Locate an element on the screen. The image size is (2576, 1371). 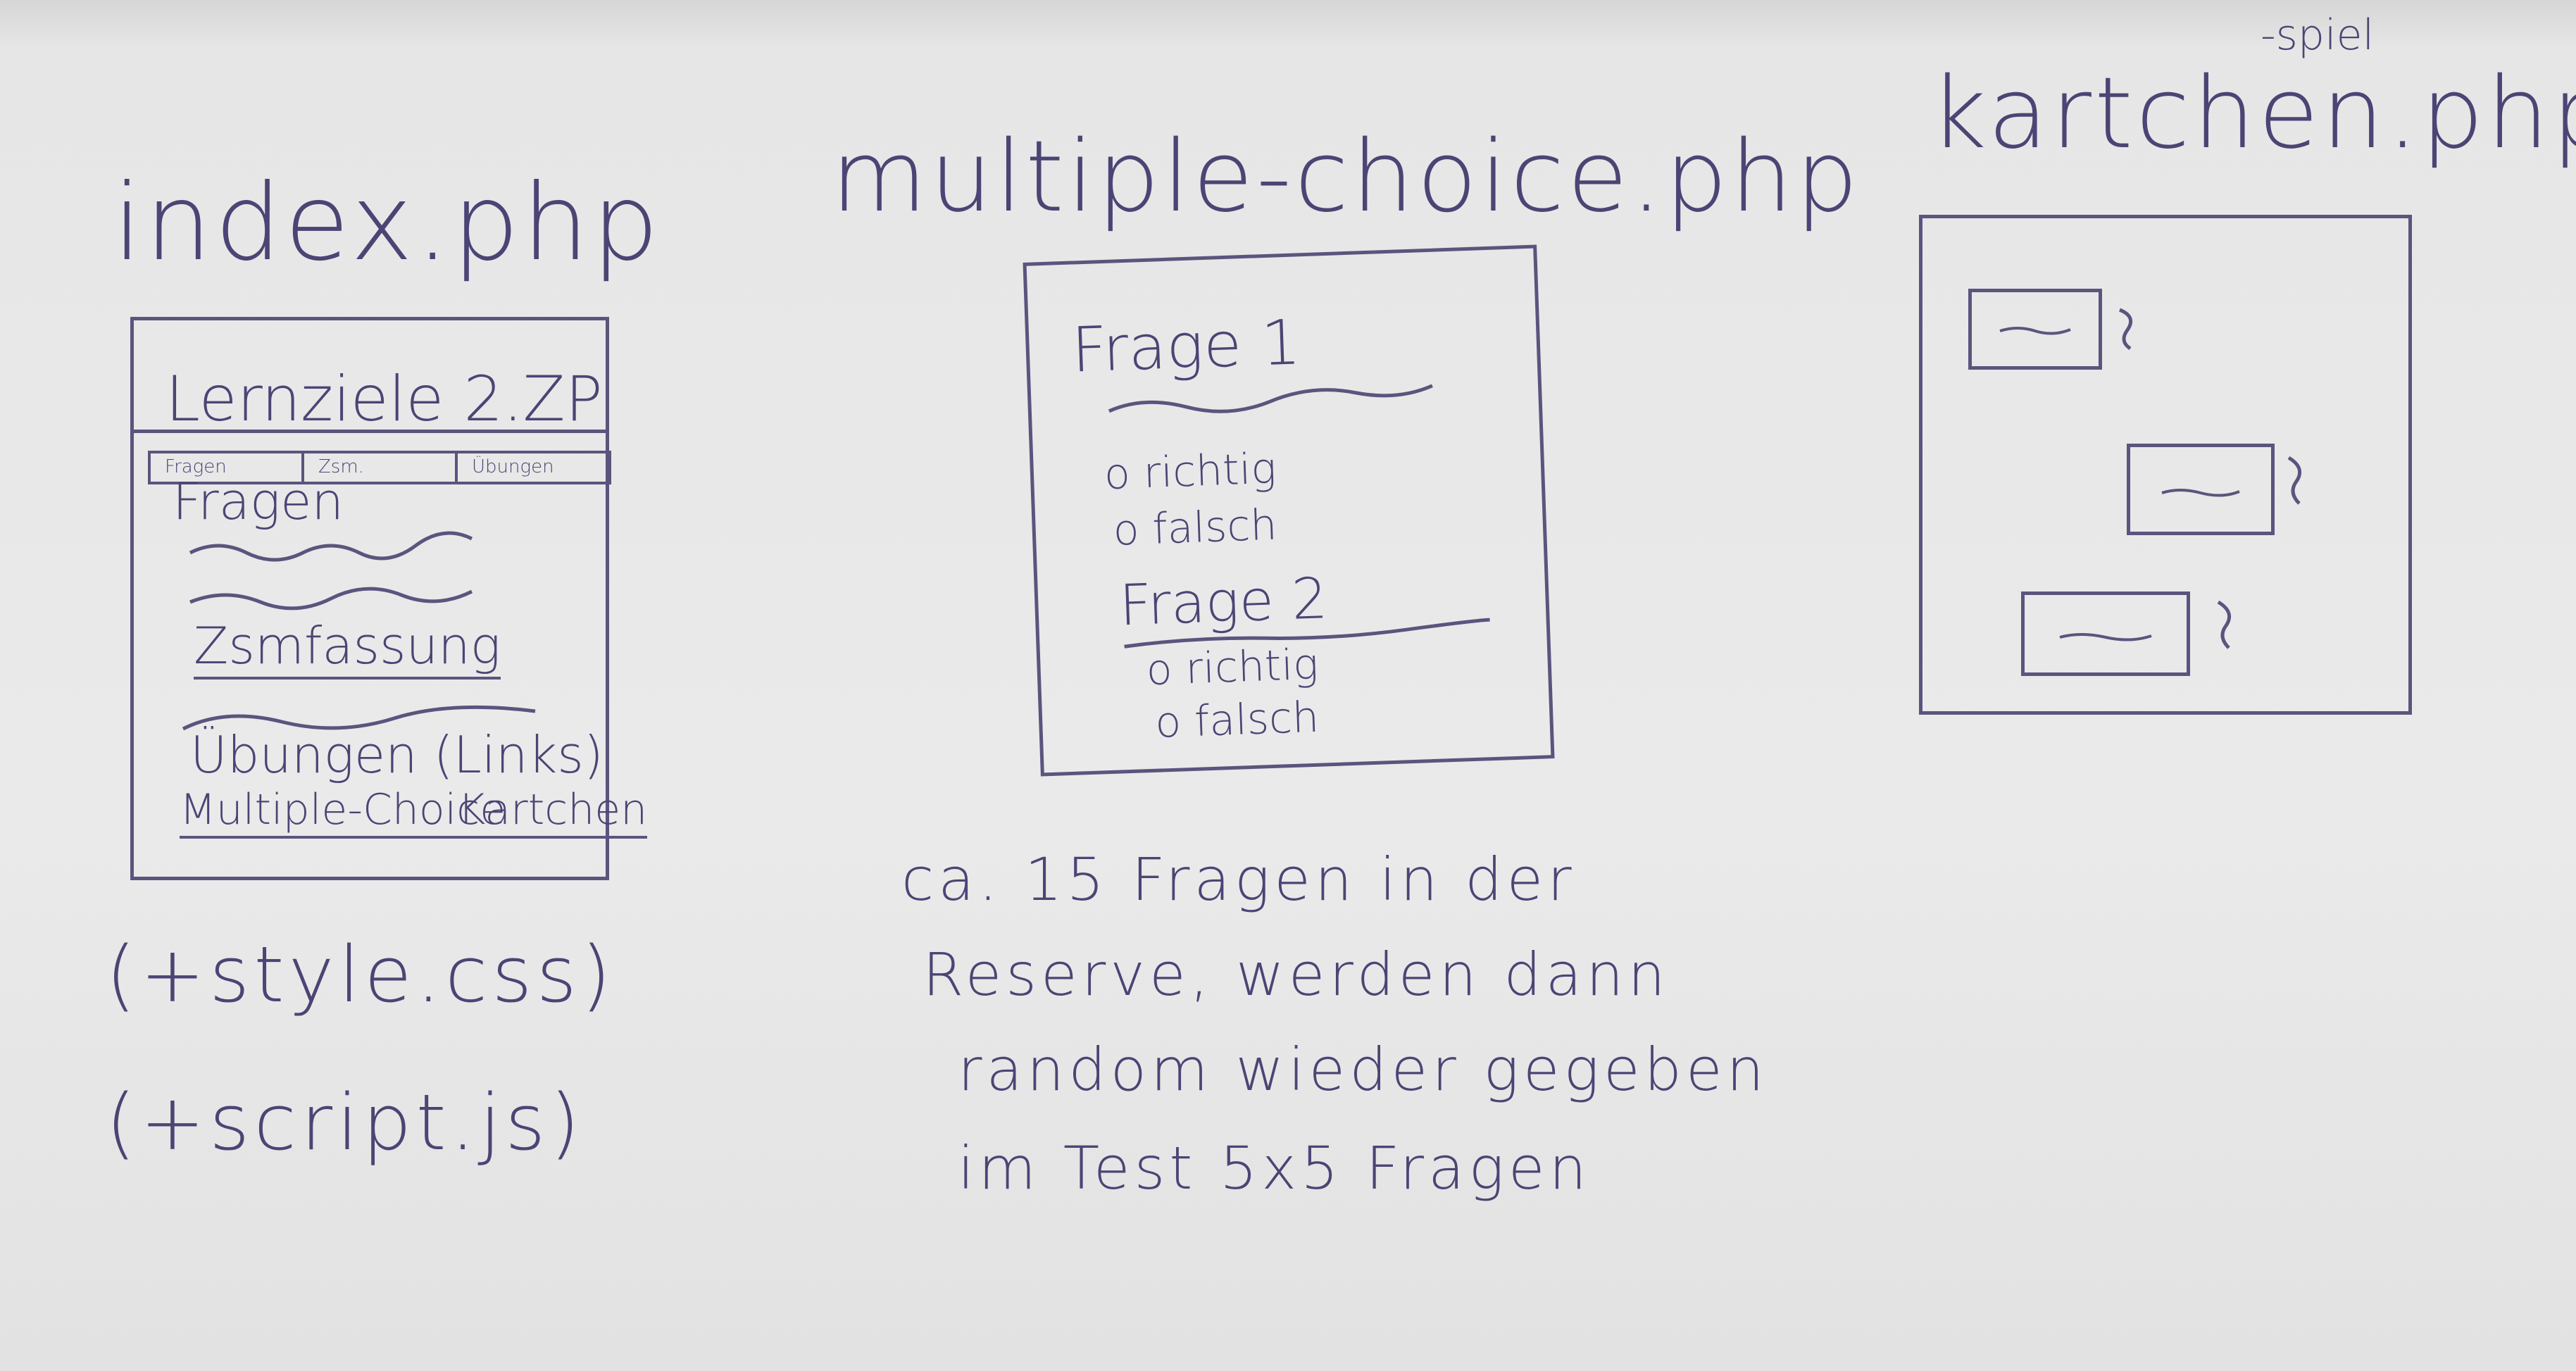
question-1-text-scribble is located at coordinates (1270, 399).